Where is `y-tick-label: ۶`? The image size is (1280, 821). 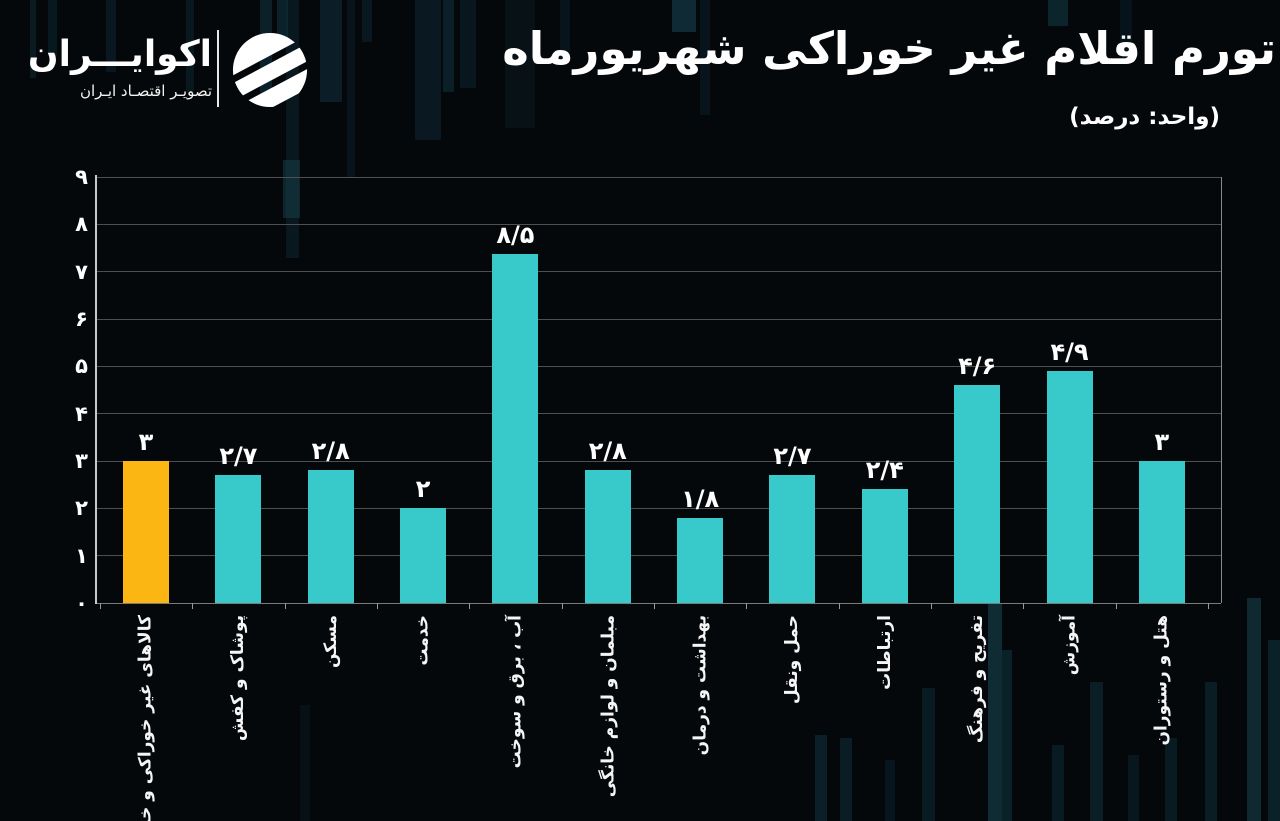 y-tick-label: ۶ is located at coordinates (81, 319).